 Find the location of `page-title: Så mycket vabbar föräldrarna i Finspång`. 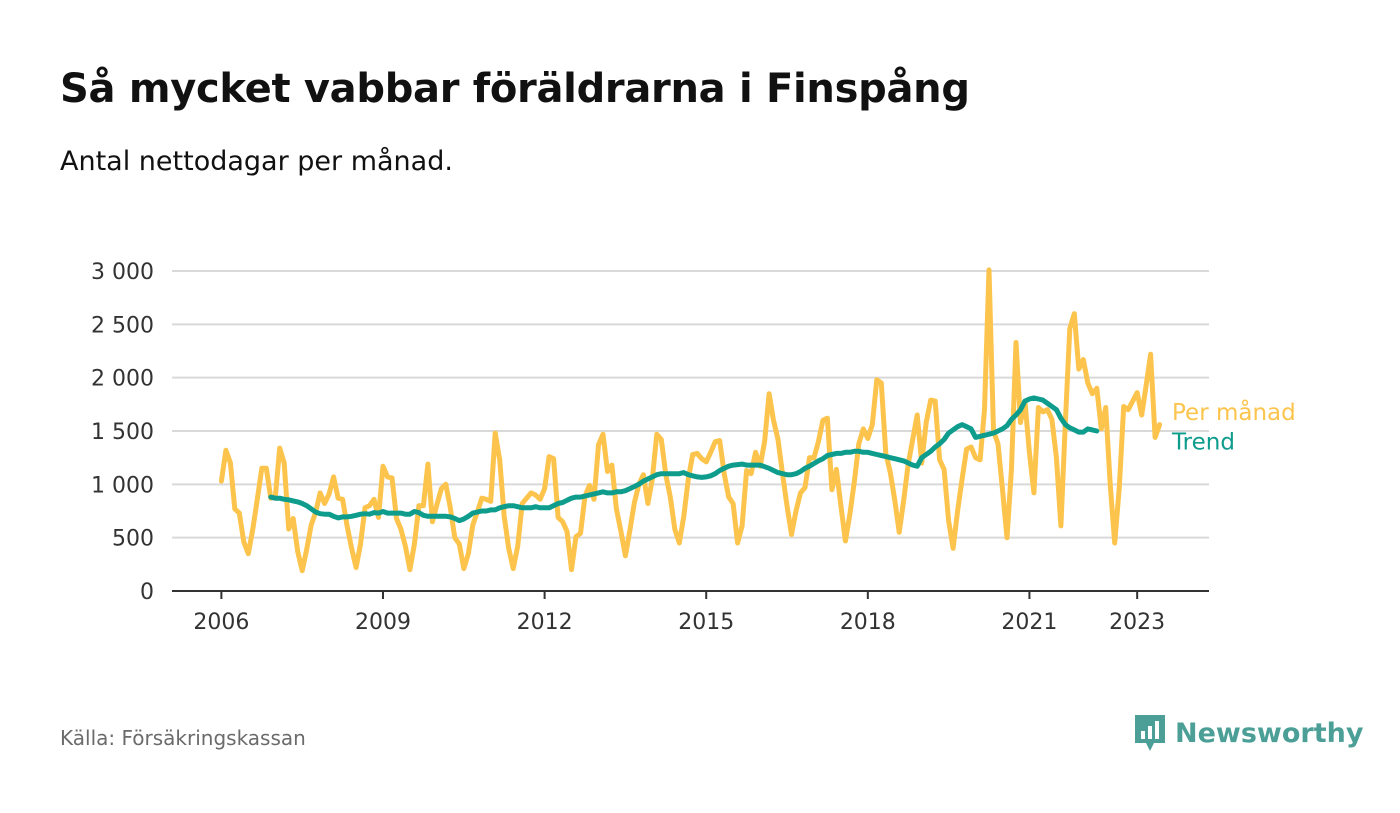

page-title: Så mycket vabbar föräldrarna i Finspång is located at coordinates (515, 89).